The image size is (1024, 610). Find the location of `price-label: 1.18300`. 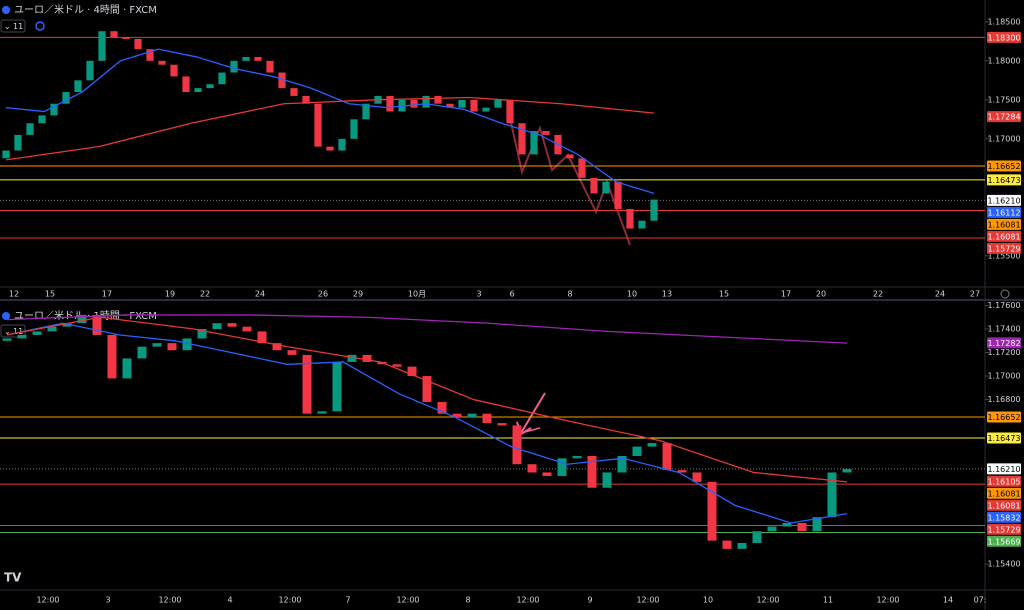

price-label: 1.18300 is located at coordinates (1003, 37).